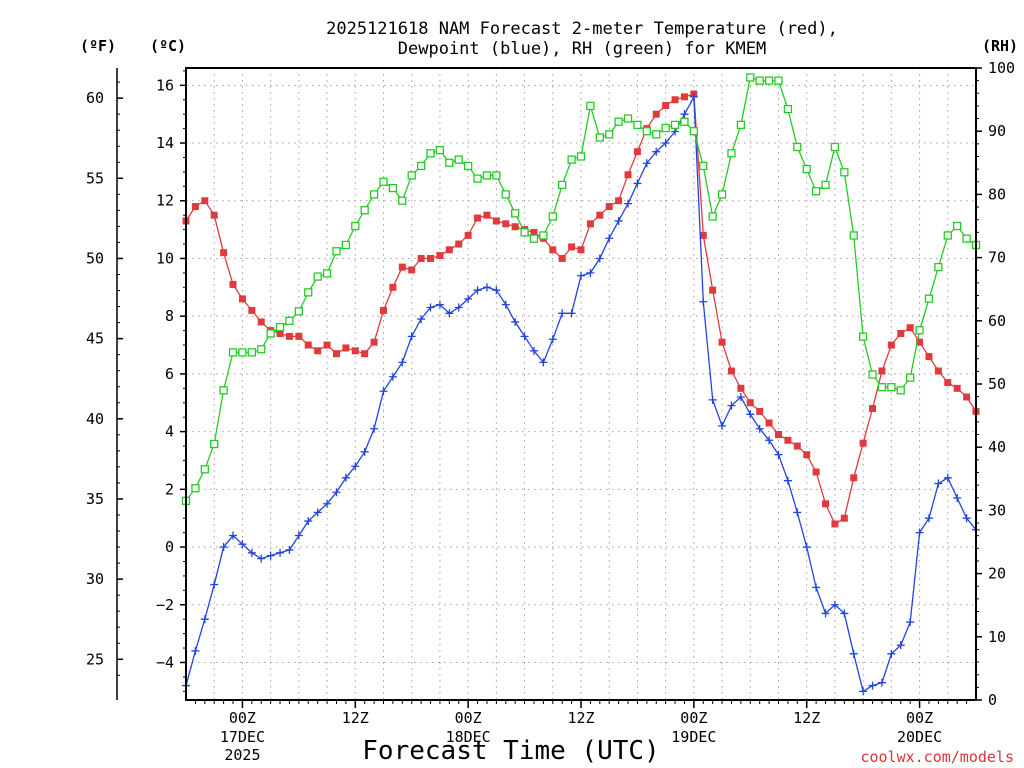 This screenshot has width=1024, height=768. What do you see at coordinates (997, 574) in the screenshot?
I see `rh-tick-label: 20` at bounding box center [997, 574].